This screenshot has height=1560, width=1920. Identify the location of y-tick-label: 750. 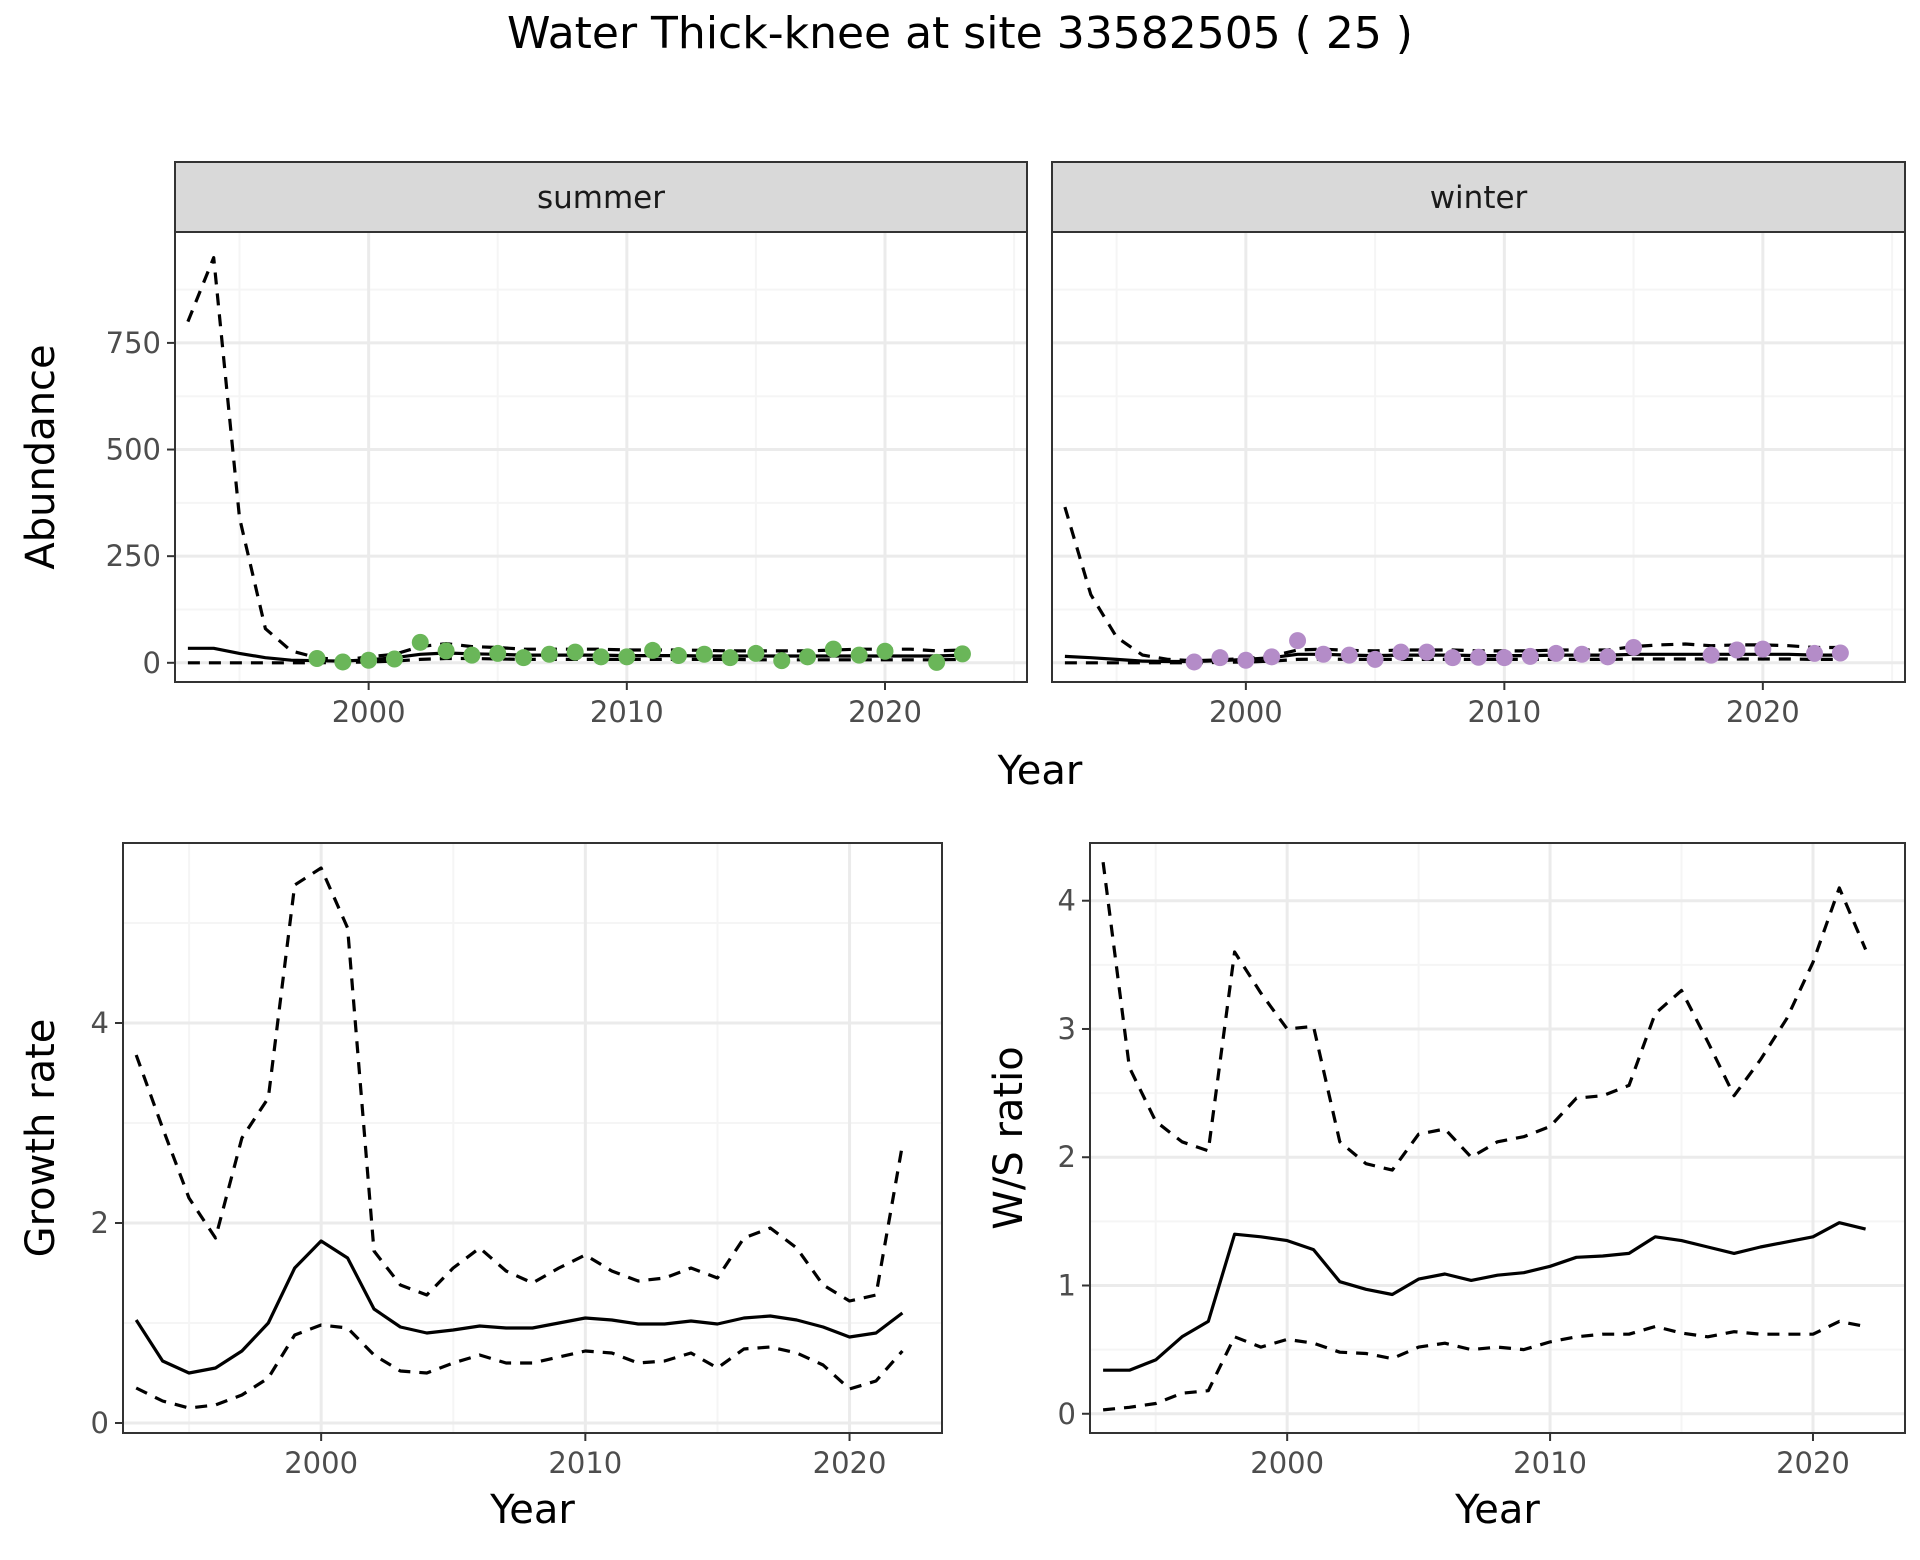
(133, 343).